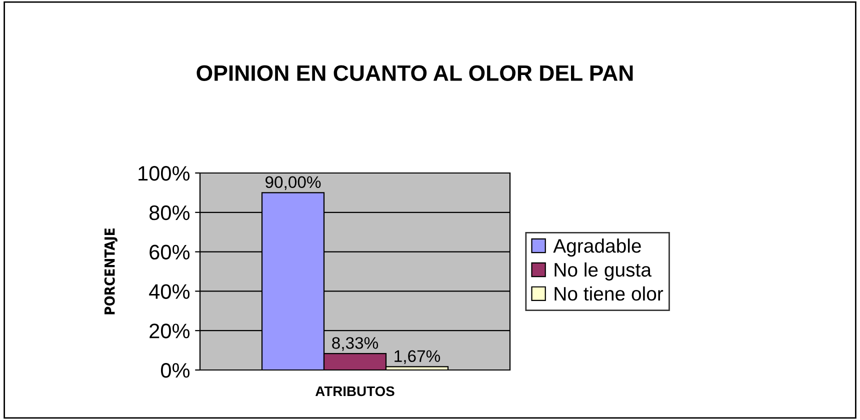 Image resolution: width=860 pixels, height=420 pixels. I want to click on legend-label: No le gusta, so click(603, 271).